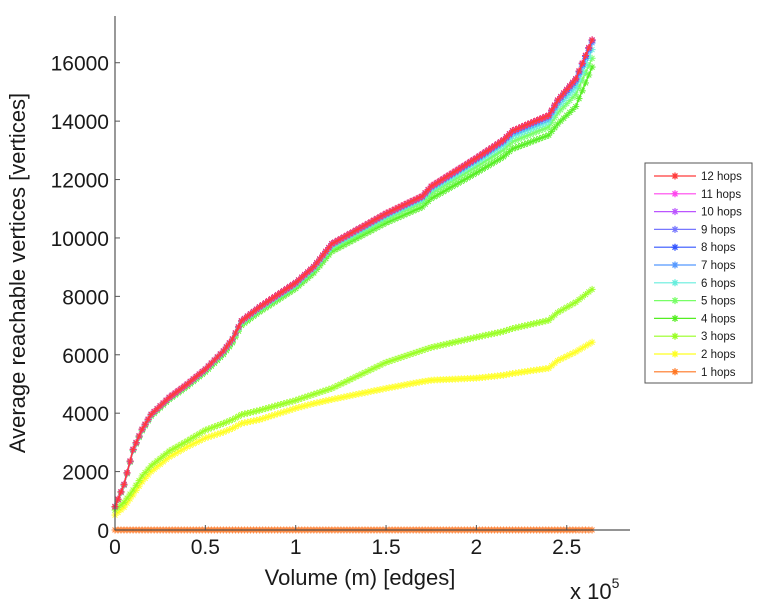 This screenshot has width=764, height=600. What do you see at coordinates (718, 284) in the screenshot?
I see `legend-label: 6 hops` at bounding box center [718, 284].